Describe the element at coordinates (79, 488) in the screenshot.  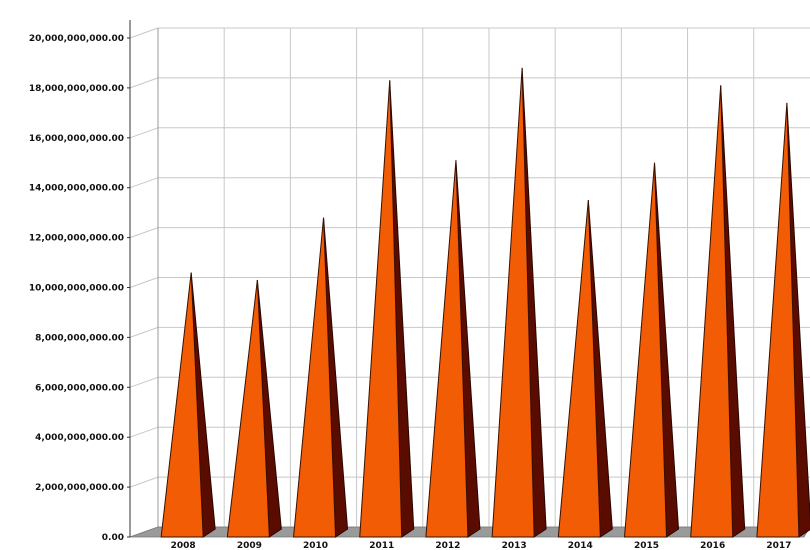
I see `y-tick-label: 2,000,000,000.00` at that location.